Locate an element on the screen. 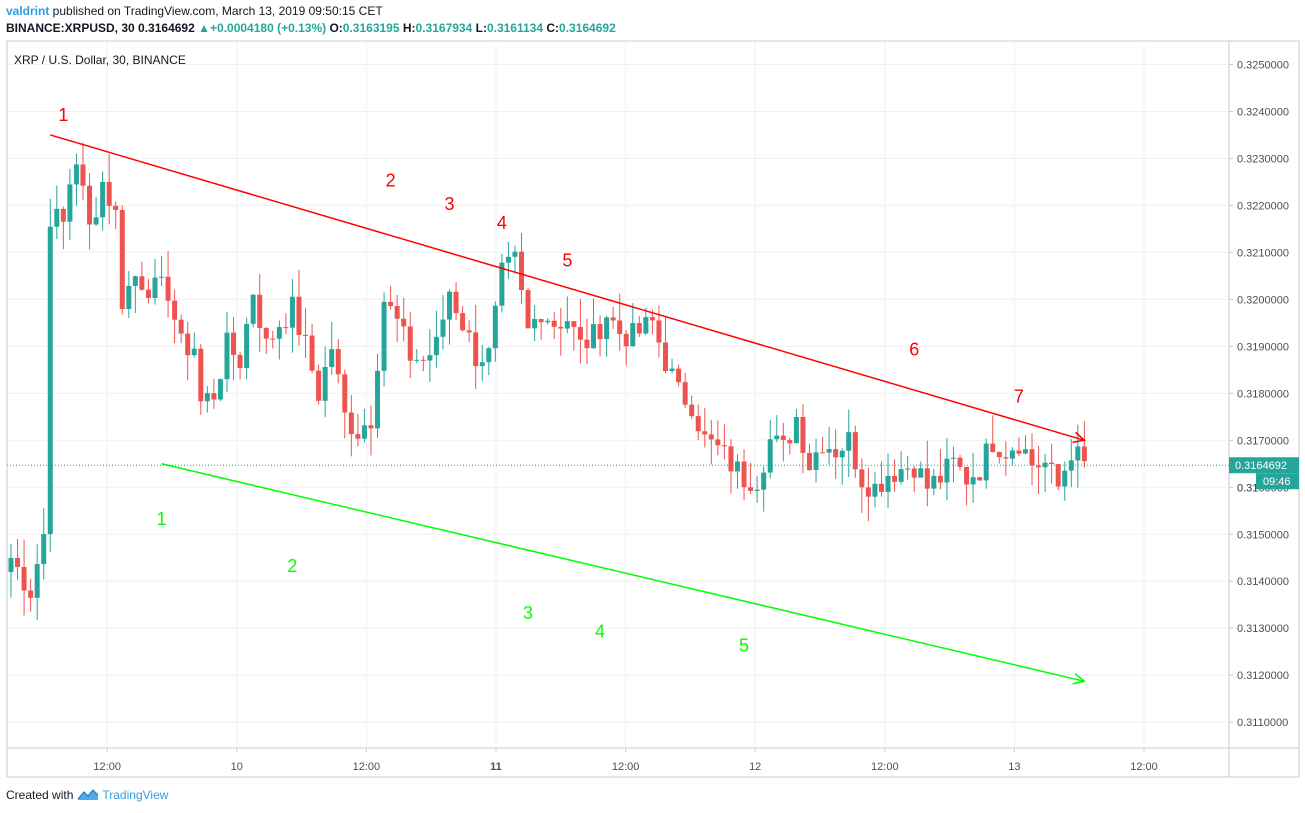  price-tick-label: 0.3180000 is located at coordinates (1263, 394).